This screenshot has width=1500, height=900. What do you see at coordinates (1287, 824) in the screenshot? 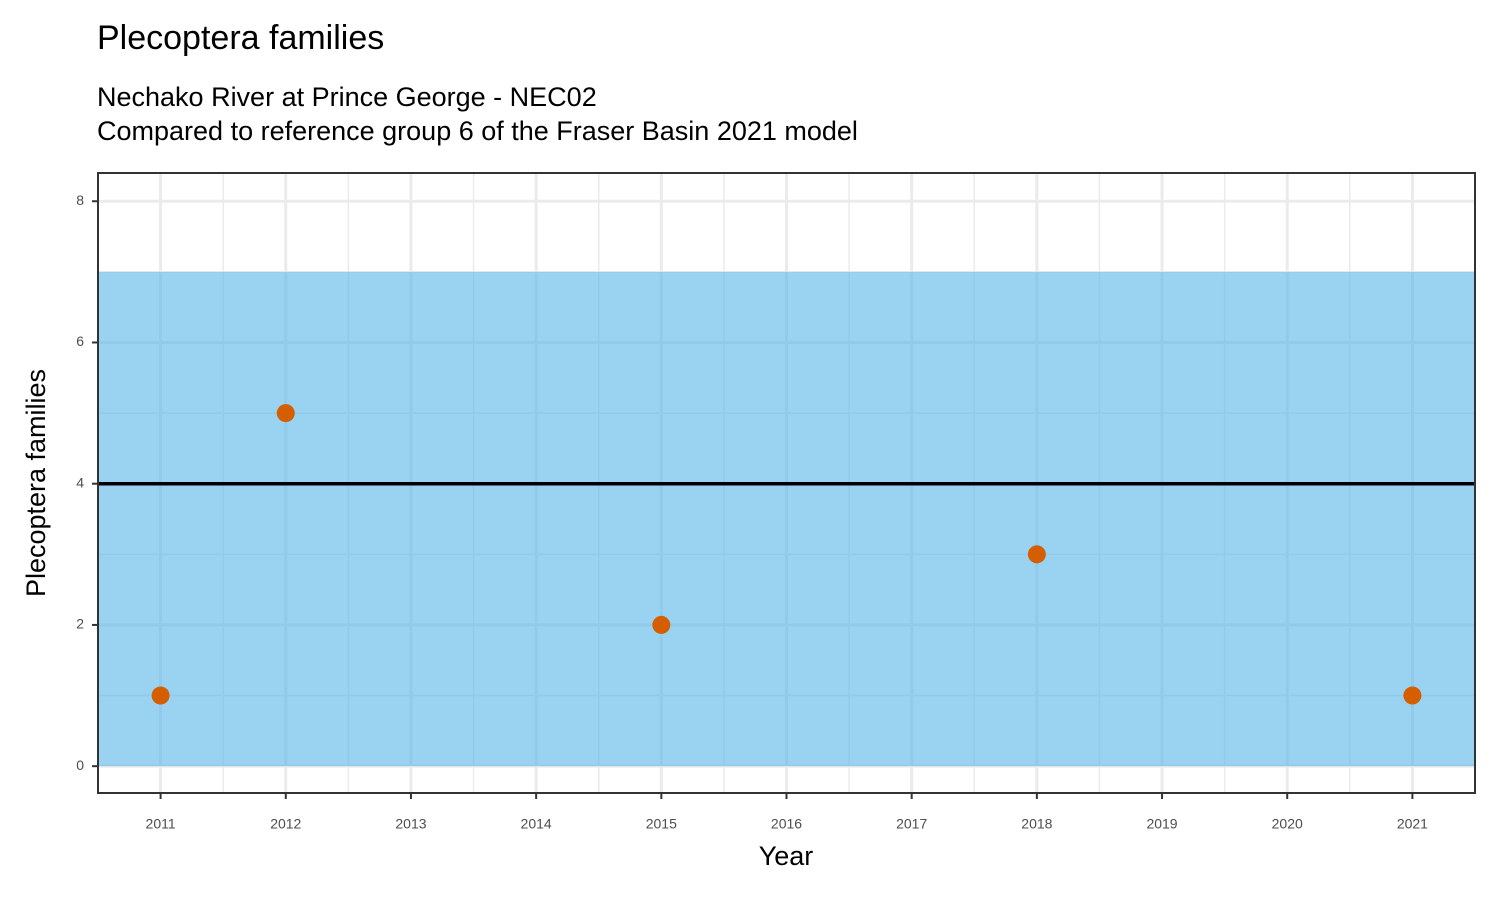
I see `x-tick-label: 2020` at bounding box center [1287, 824].